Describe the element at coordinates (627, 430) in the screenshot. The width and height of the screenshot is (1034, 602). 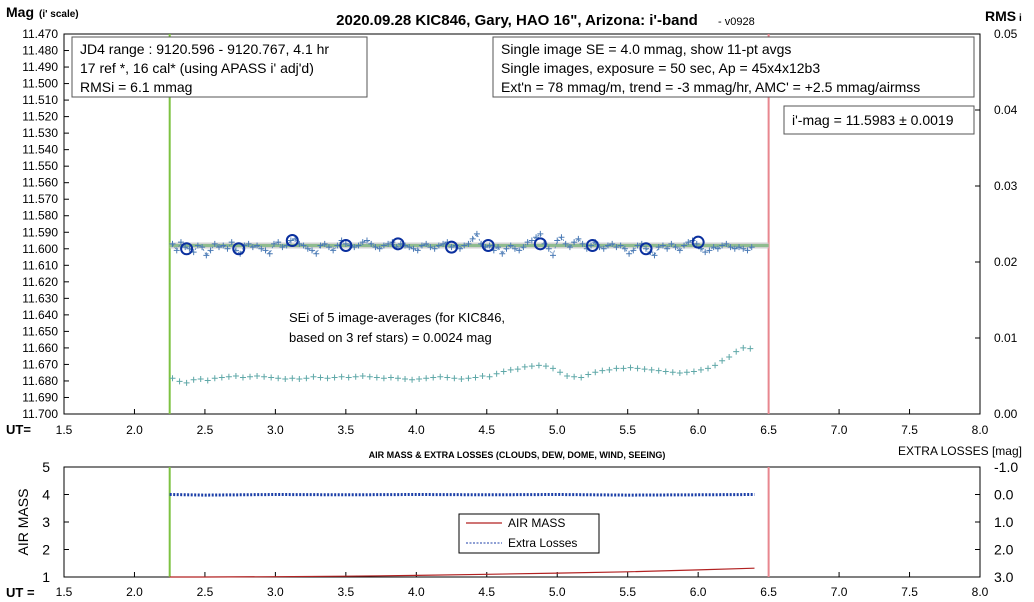
I see `x-tick-label: 5.5` at that location.